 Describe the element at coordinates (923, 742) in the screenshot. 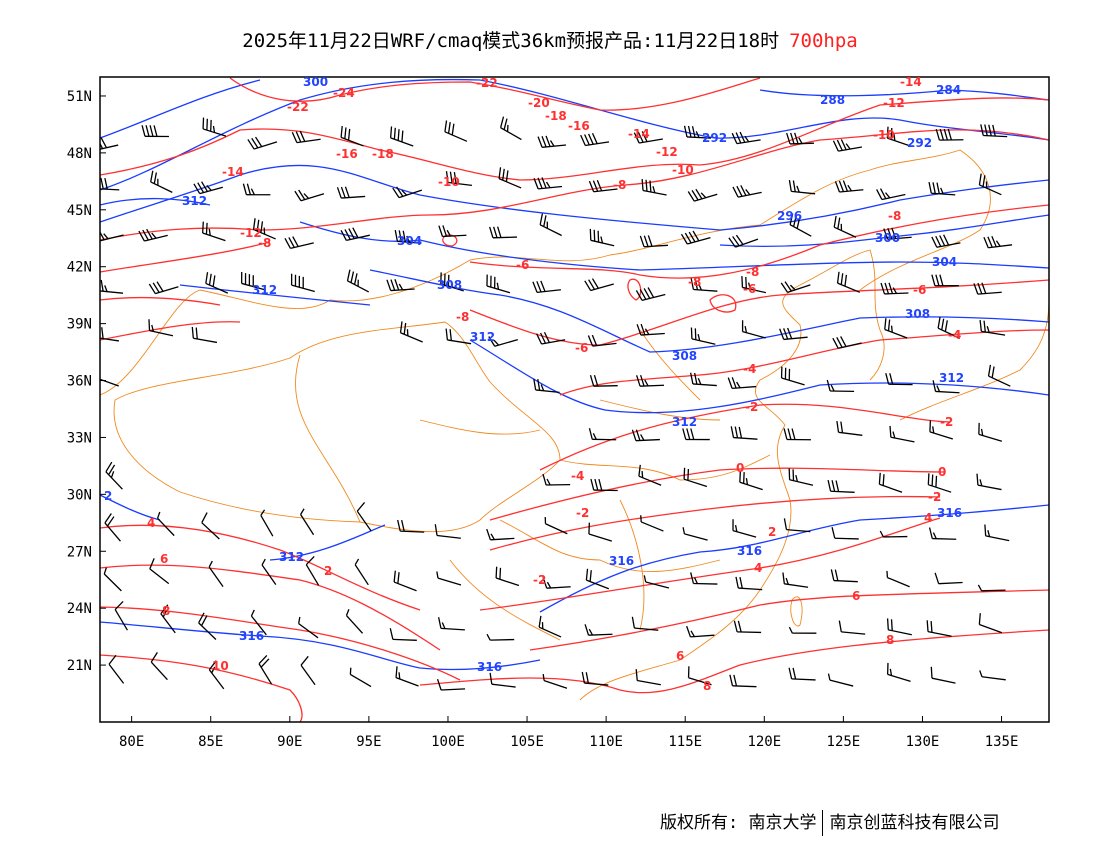

I see `lon-tick-label: 130E` at that location.